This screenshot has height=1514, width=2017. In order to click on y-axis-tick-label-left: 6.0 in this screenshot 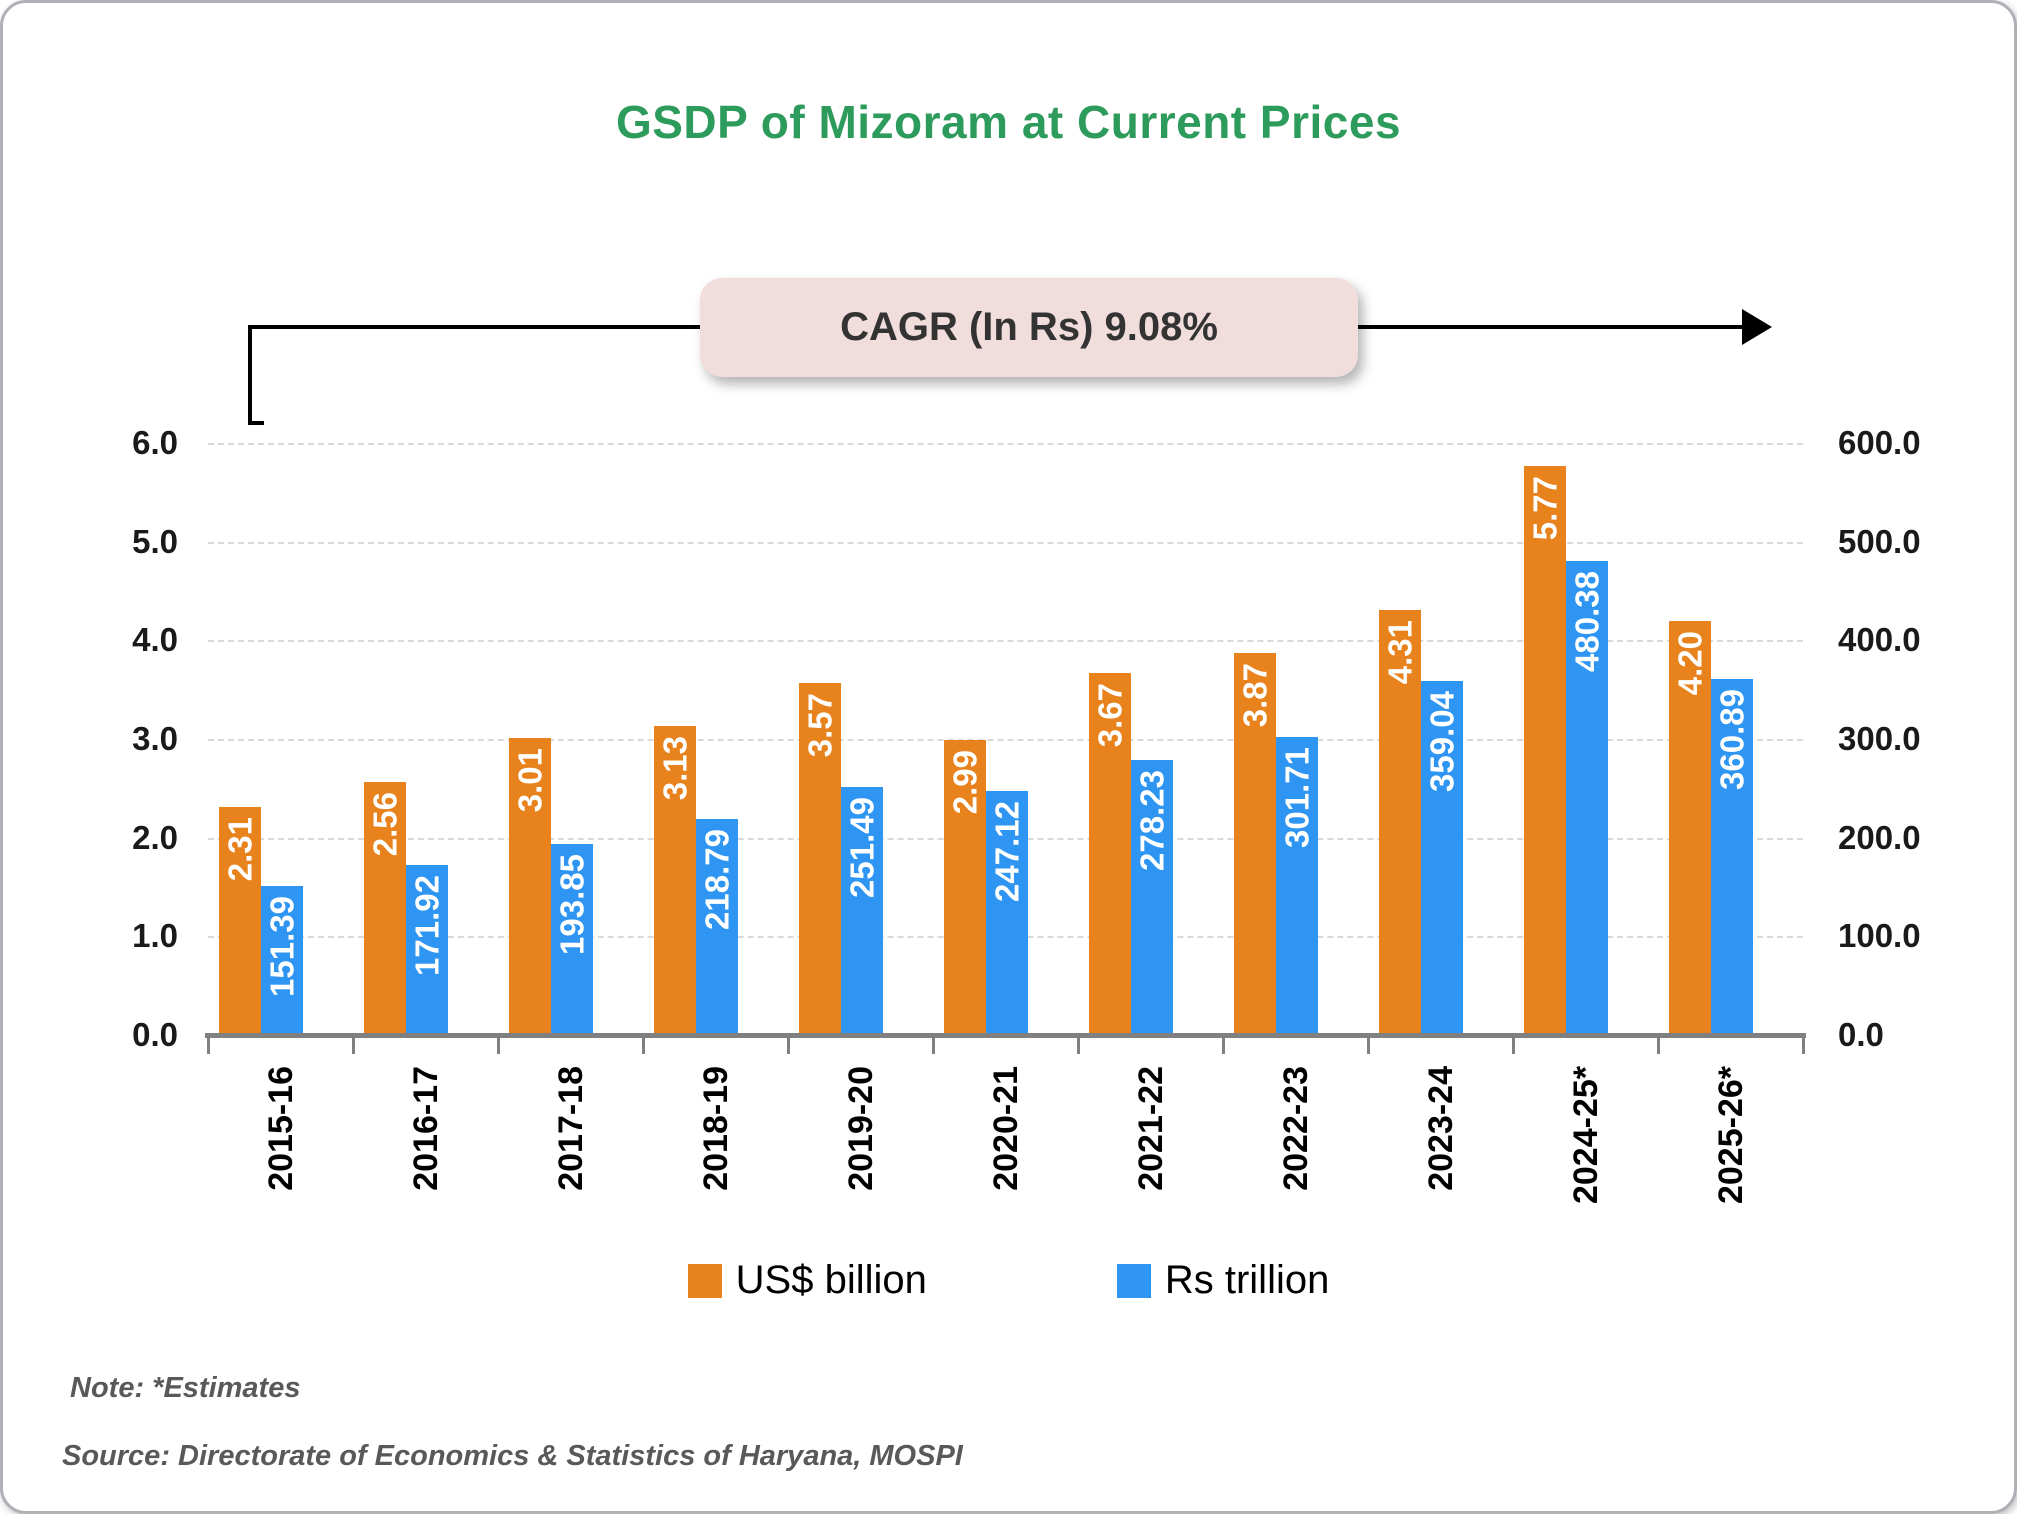, I will do `click(155, 442)`.